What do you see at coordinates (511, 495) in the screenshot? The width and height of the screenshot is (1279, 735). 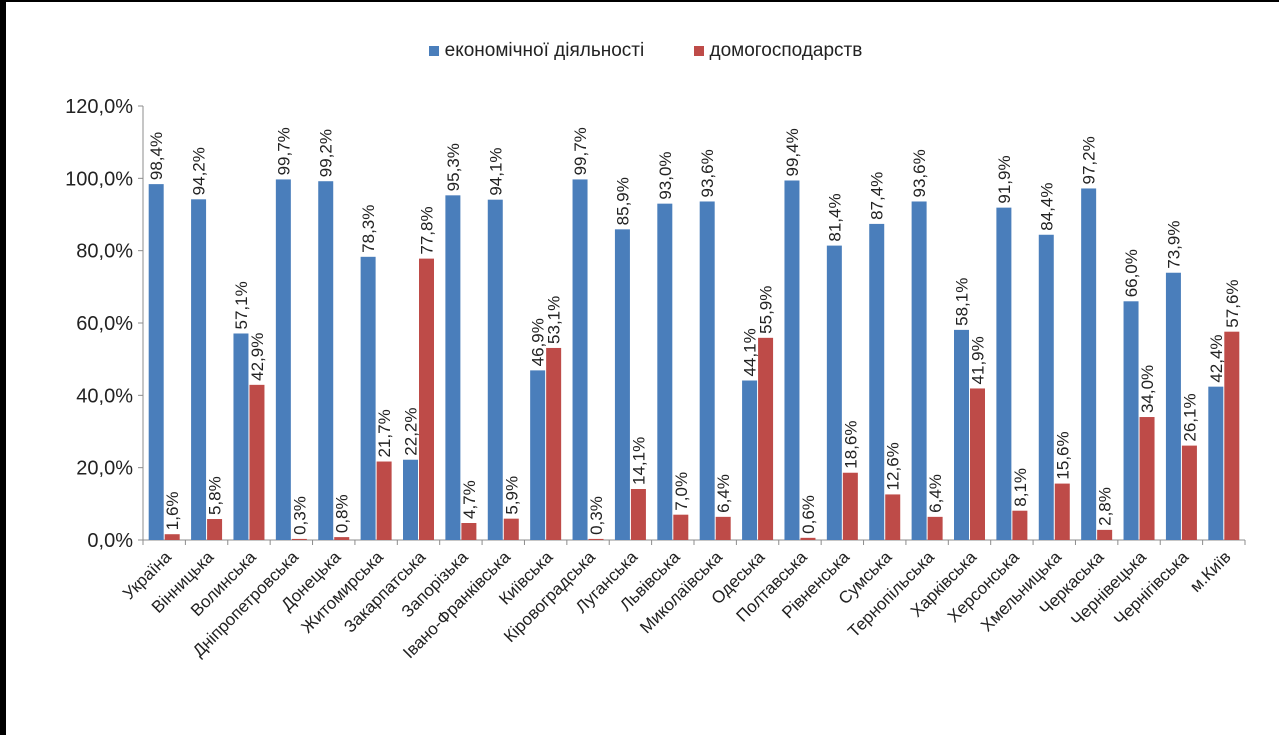 I see `data-label-households: 5,9%` at bounding box center [511, 495].